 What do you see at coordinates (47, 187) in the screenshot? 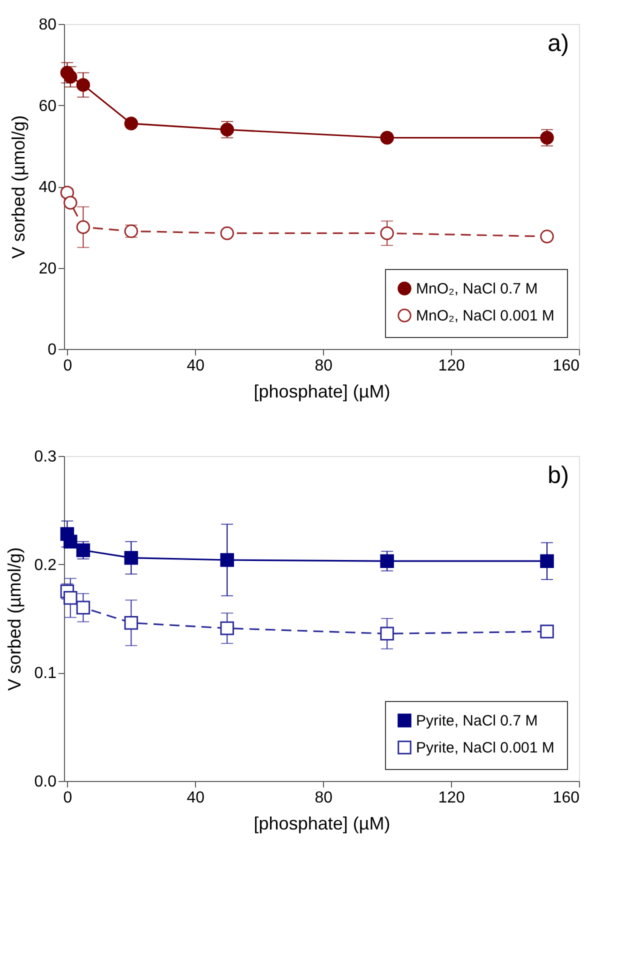
I see `y-tick-label: 40` at bounding box center [47, 187].